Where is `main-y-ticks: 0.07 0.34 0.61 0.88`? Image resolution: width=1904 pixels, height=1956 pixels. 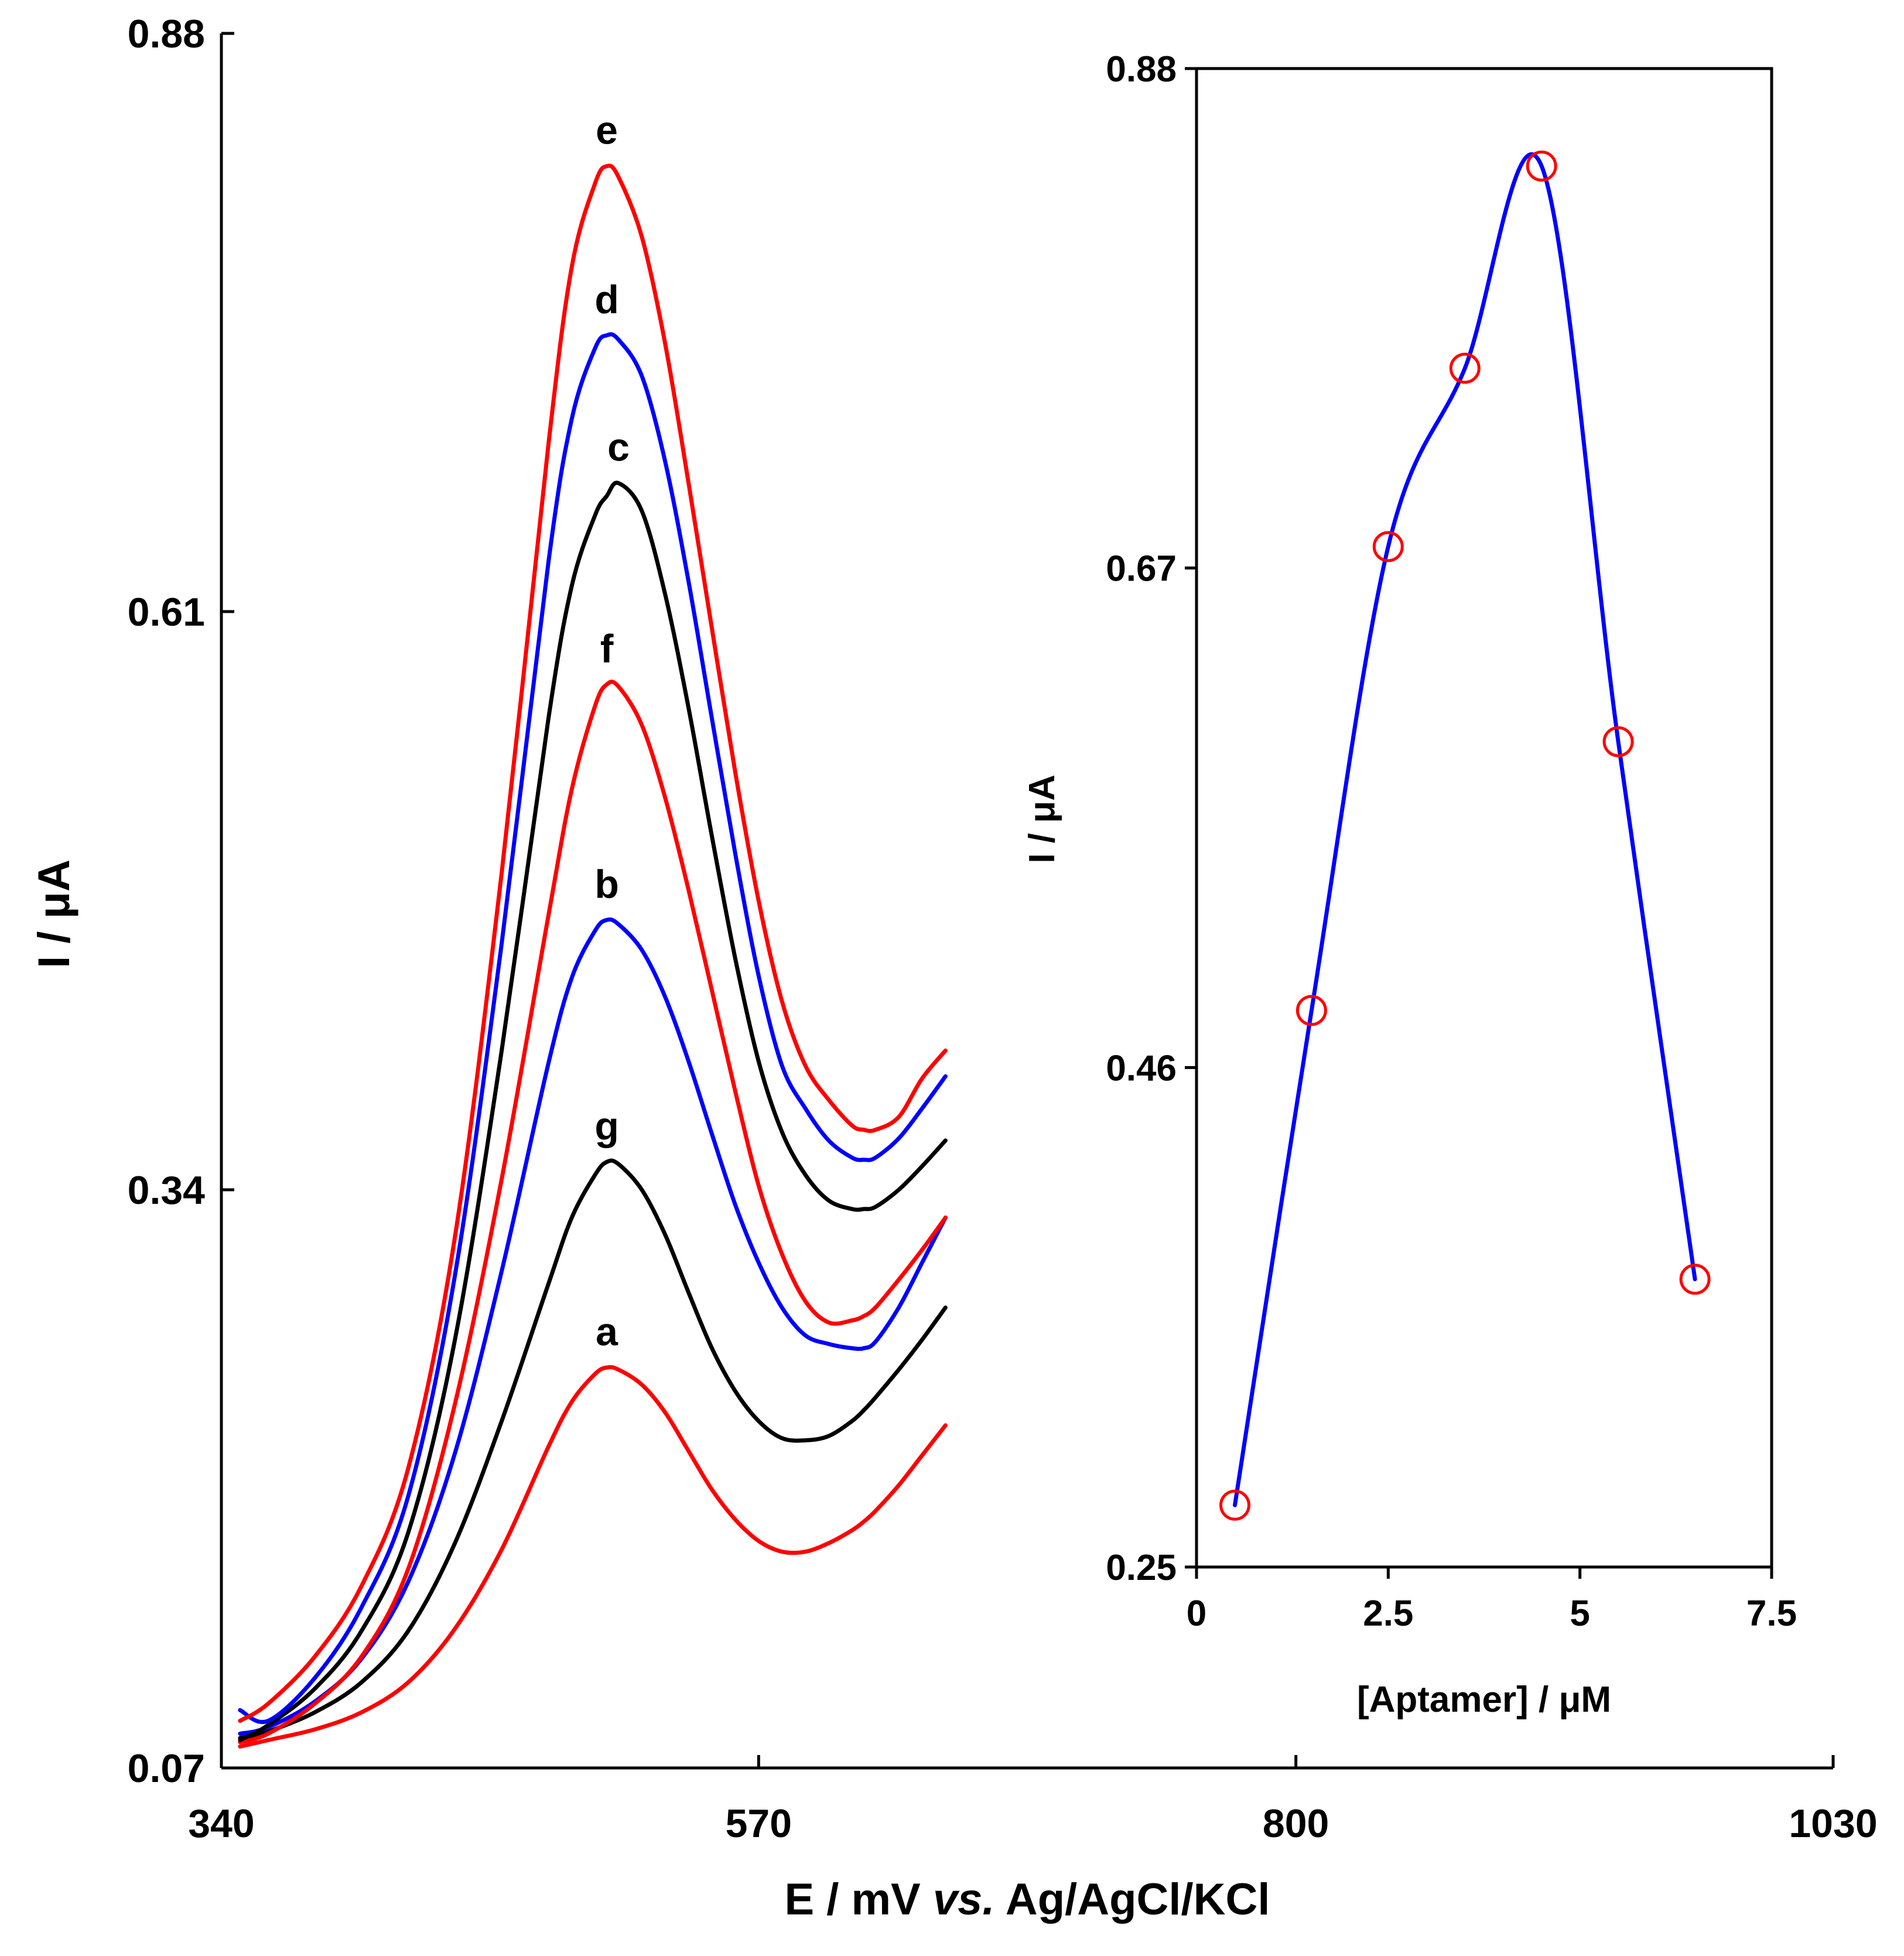 main-y-ticks: 0.07 0.34 0.61 0.88 is located at coordinates (181, 901).